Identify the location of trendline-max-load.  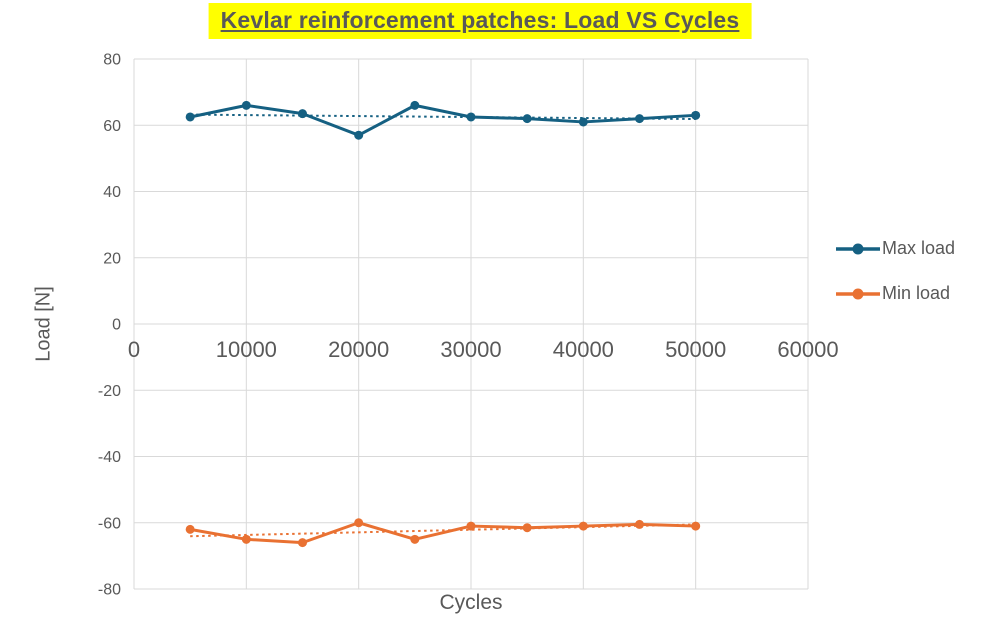
(443, 117).